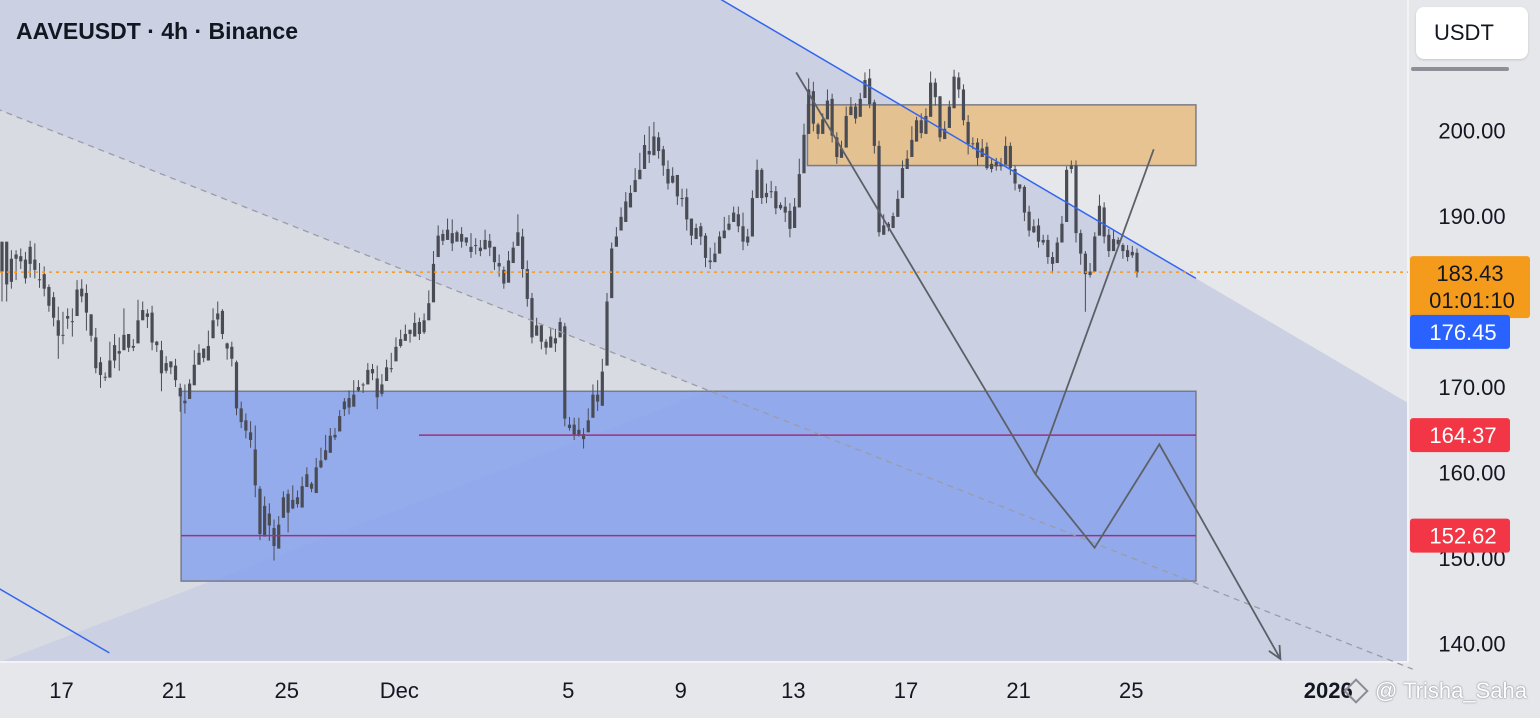  Describe the element at coordinates (1472, 33) in the screenshot. I see `currency-button: USDT` at that location.